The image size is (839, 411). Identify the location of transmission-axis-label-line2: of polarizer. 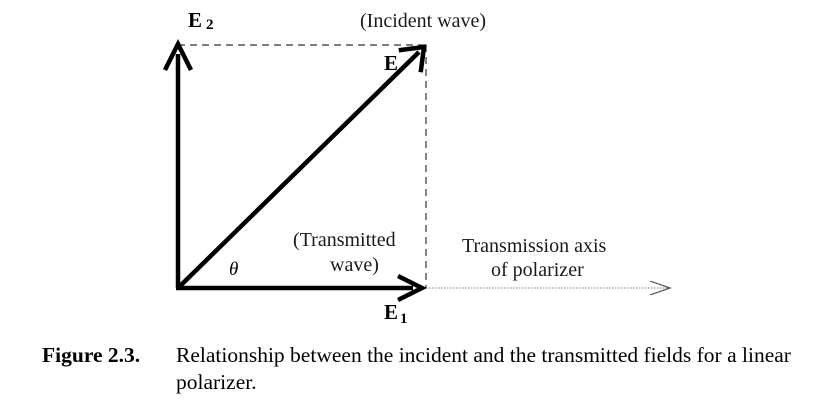
(537, 270).